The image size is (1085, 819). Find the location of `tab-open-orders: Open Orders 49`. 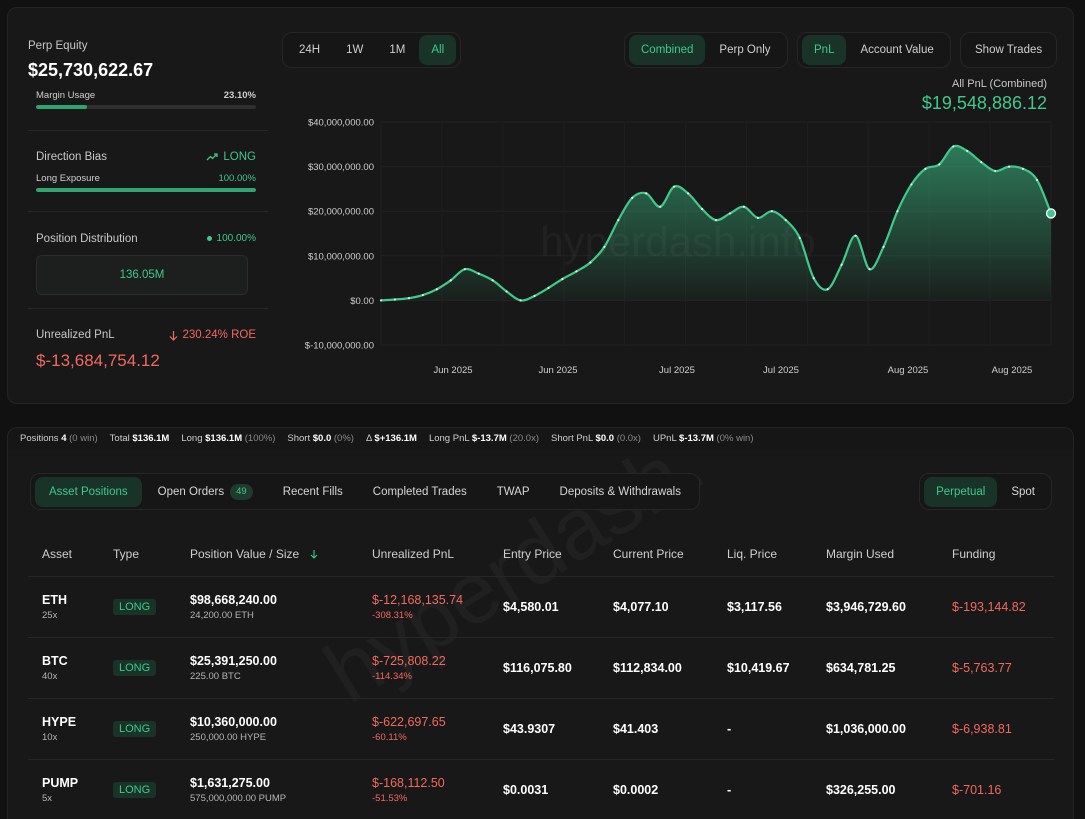

tab-open-orders: Open Orders 49 is located at coordinates (205, 492).